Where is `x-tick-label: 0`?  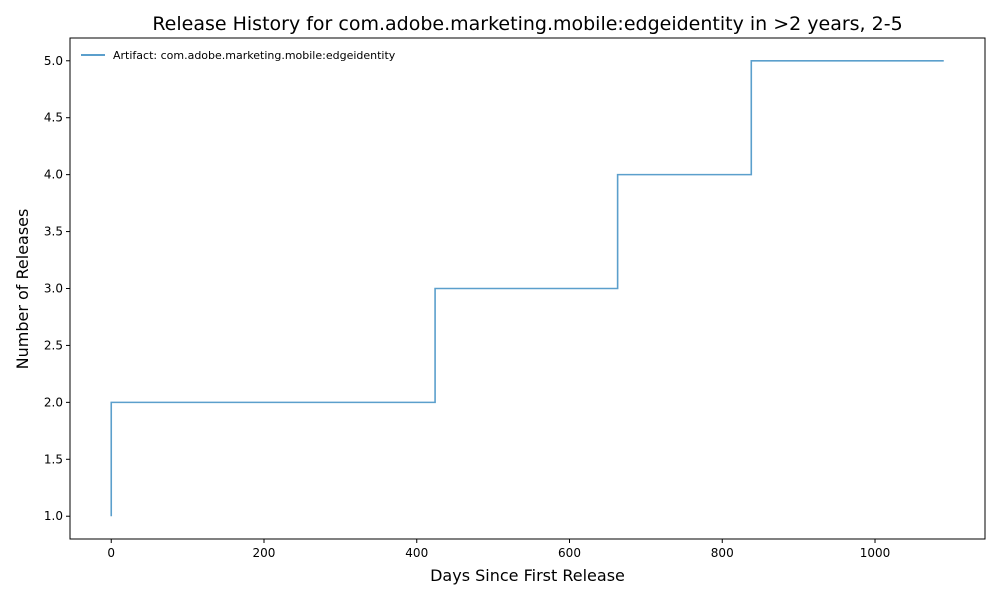 x-tick-label: 0 is located at coordinates (111, 553).